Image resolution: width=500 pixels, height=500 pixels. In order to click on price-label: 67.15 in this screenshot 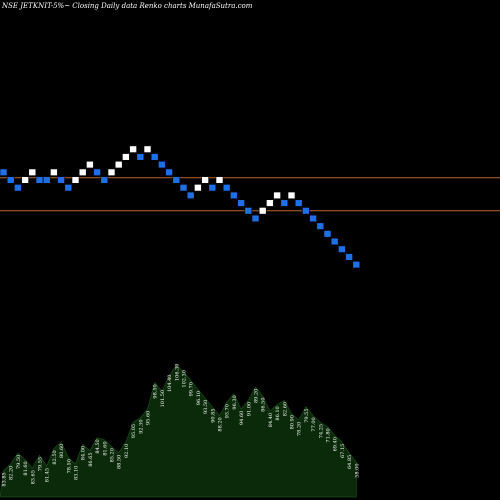, I will do `click(343, 451)`.